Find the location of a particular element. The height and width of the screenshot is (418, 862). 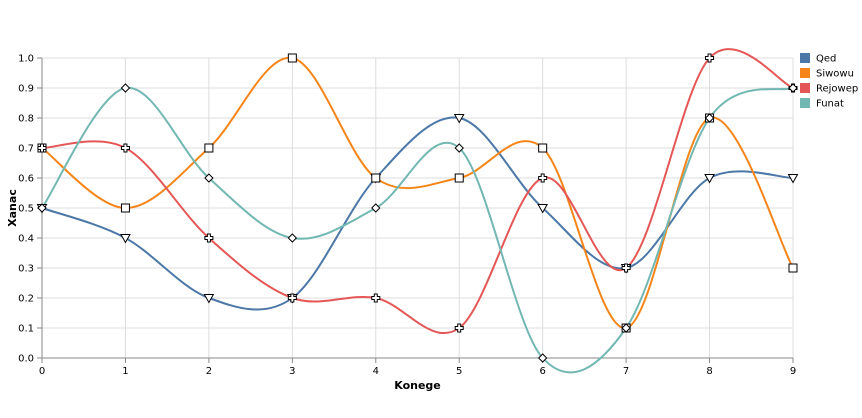

y-axis-title: Xanac is located at coordinates (12, 208).